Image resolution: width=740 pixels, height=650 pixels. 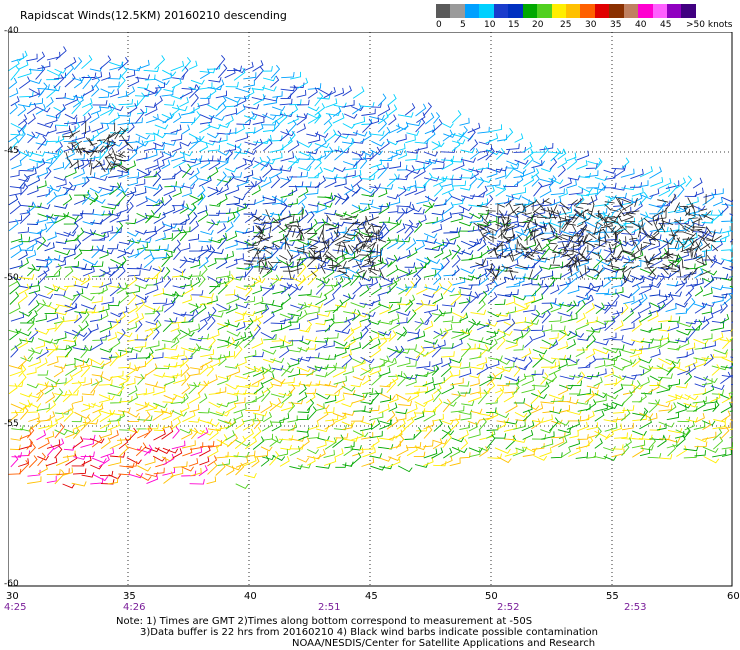 What do you see at coordinates (329, 607) in the screenshot?
I see `time-label: 2:51` at bounding box center [329, 607].